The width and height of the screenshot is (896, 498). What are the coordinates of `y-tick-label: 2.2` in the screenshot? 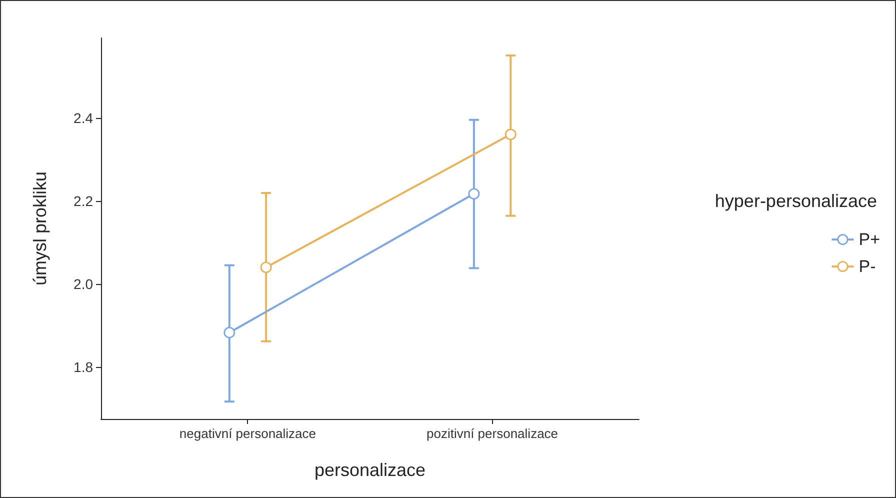 It's located at (84, 200).